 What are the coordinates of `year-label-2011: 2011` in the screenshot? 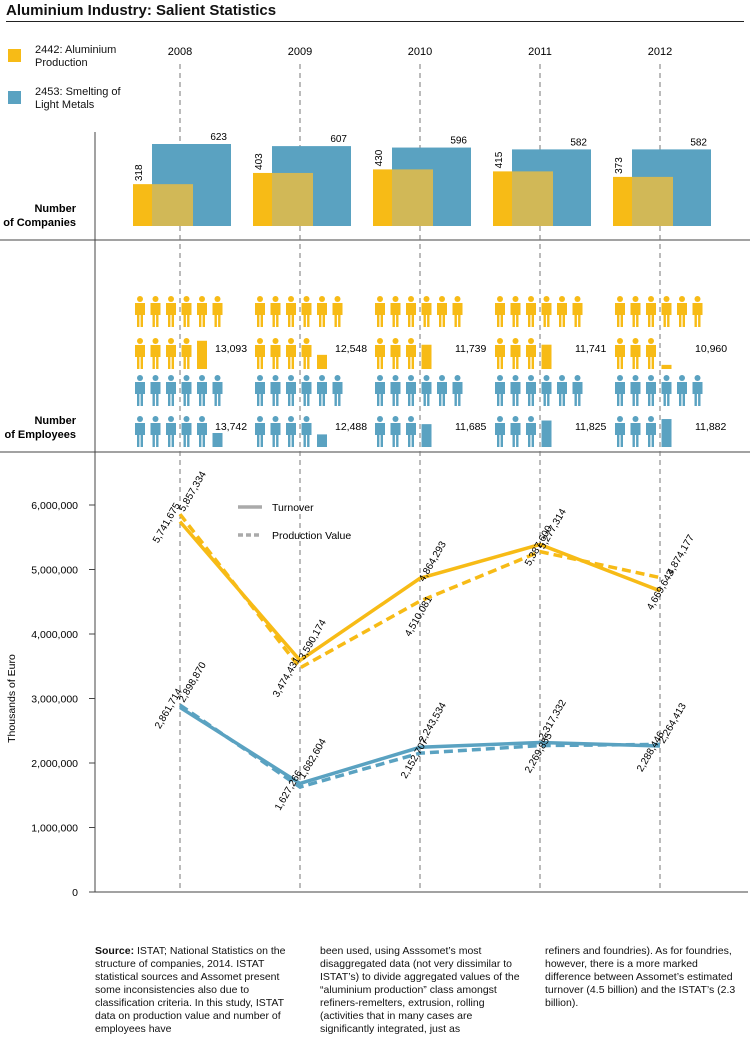 It's located at (540, 52).